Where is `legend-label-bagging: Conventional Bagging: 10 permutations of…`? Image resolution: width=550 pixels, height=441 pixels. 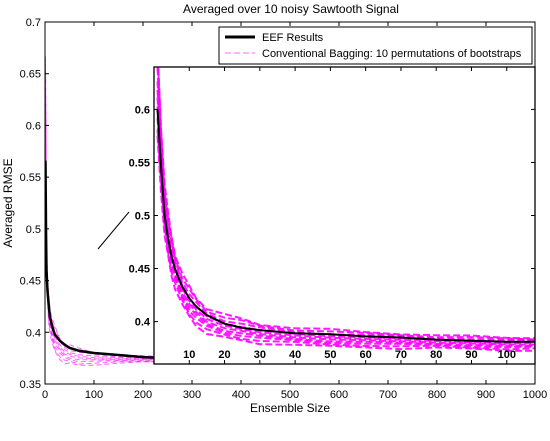
legend-label-bagging: Conventional Bagging: 10 permutations of… is located at coordinates (392, 54).